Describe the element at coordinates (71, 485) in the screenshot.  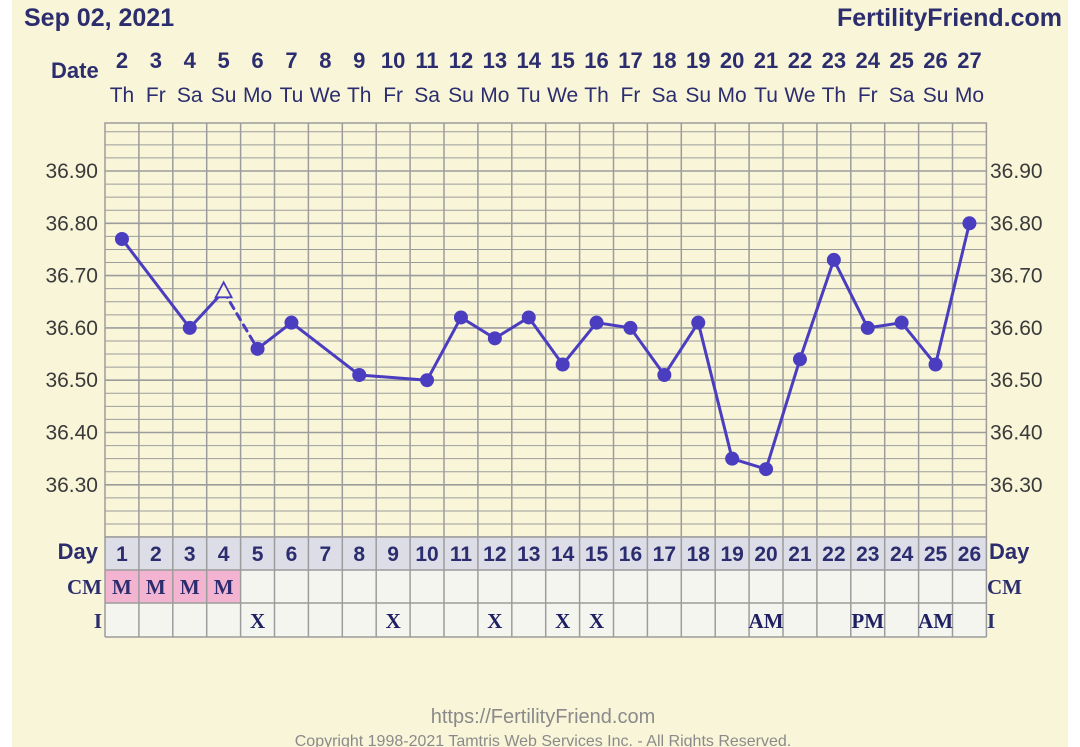
I see `y-tick-label-left: 36.30` at that location.